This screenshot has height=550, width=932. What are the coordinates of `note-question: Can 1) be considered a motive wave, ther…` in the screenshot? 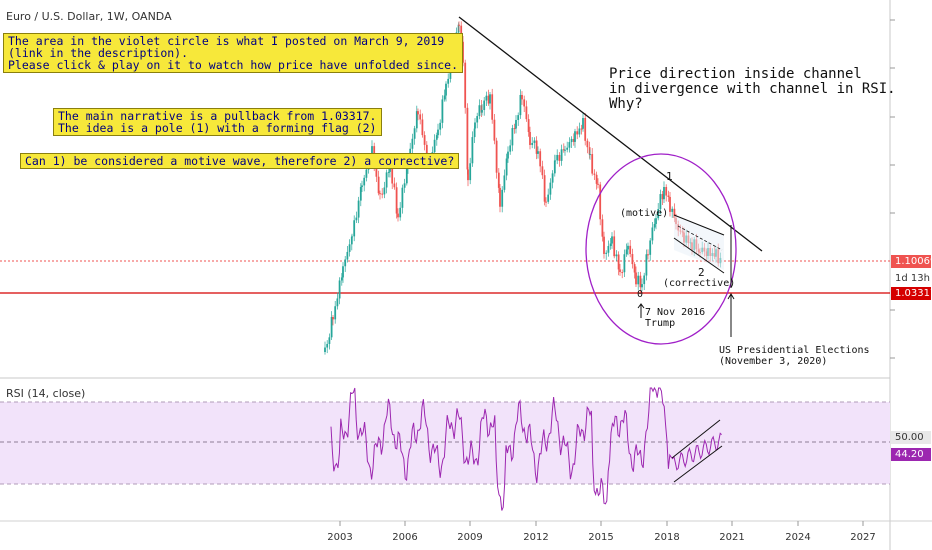 It's located at (240, 161).